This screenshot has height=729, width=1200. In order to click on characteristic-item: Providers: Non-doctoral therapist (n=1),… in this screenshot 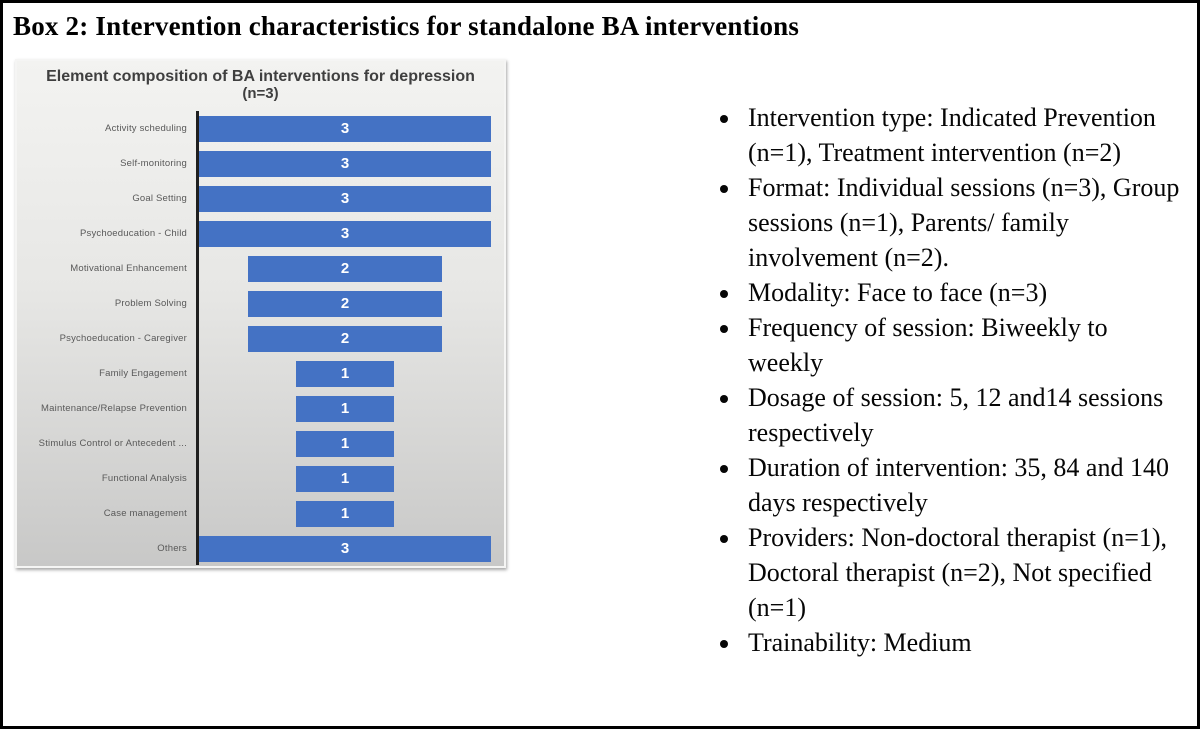, I will do `click(964, 572)`.